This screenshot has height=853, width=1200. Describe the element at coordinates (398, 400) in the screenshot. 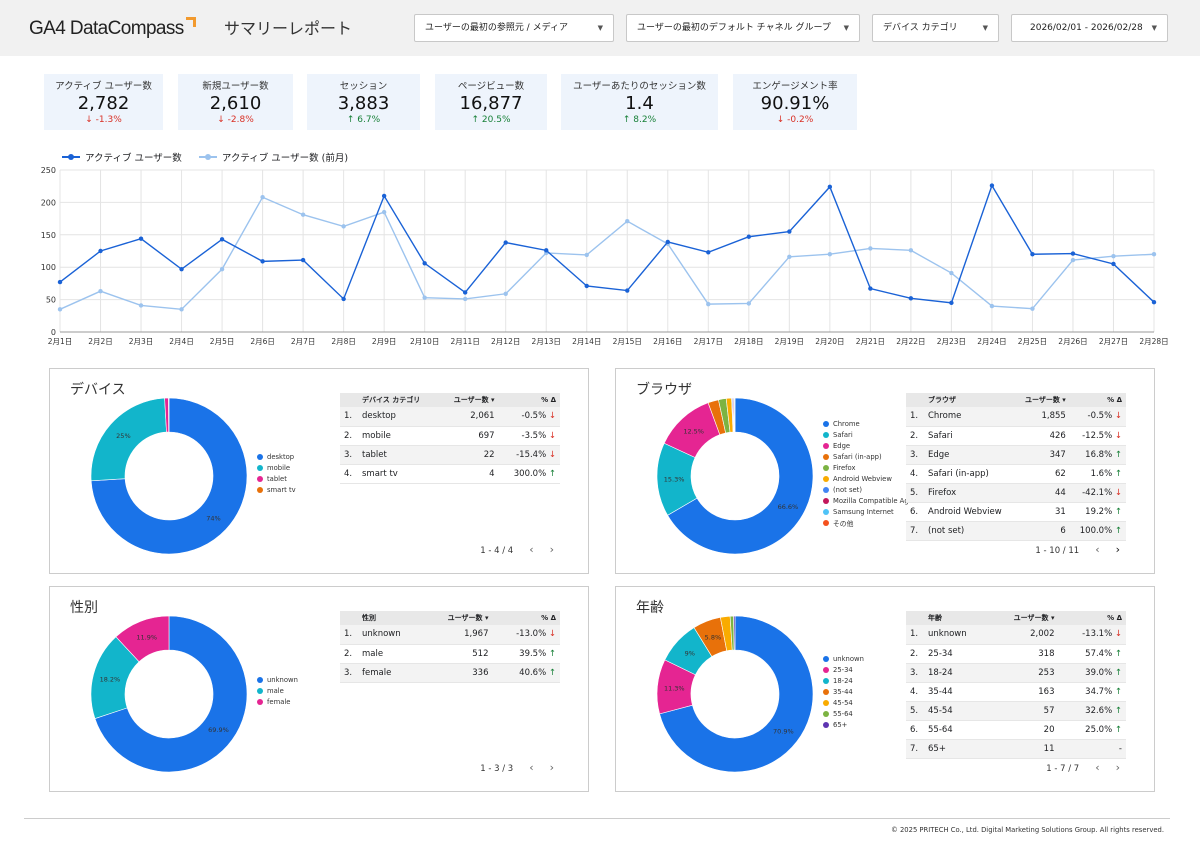

I see `column-header: デバイス カテゴリ` at that location.